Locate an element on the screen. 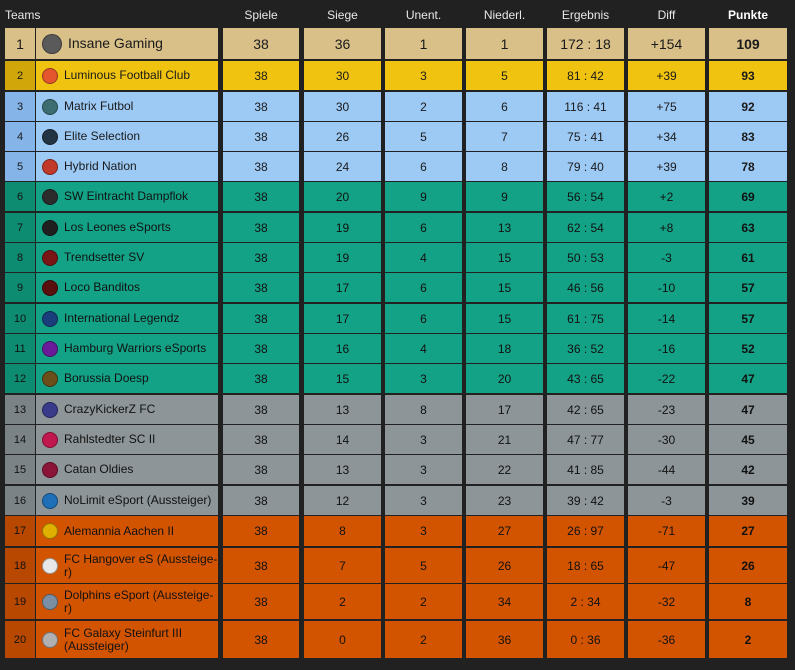 The image size is (795, 670). table-row: 5 Hybrid Nation 38 24 6 8 79 : 40 +39 78 is located at coordinates (397, 166).